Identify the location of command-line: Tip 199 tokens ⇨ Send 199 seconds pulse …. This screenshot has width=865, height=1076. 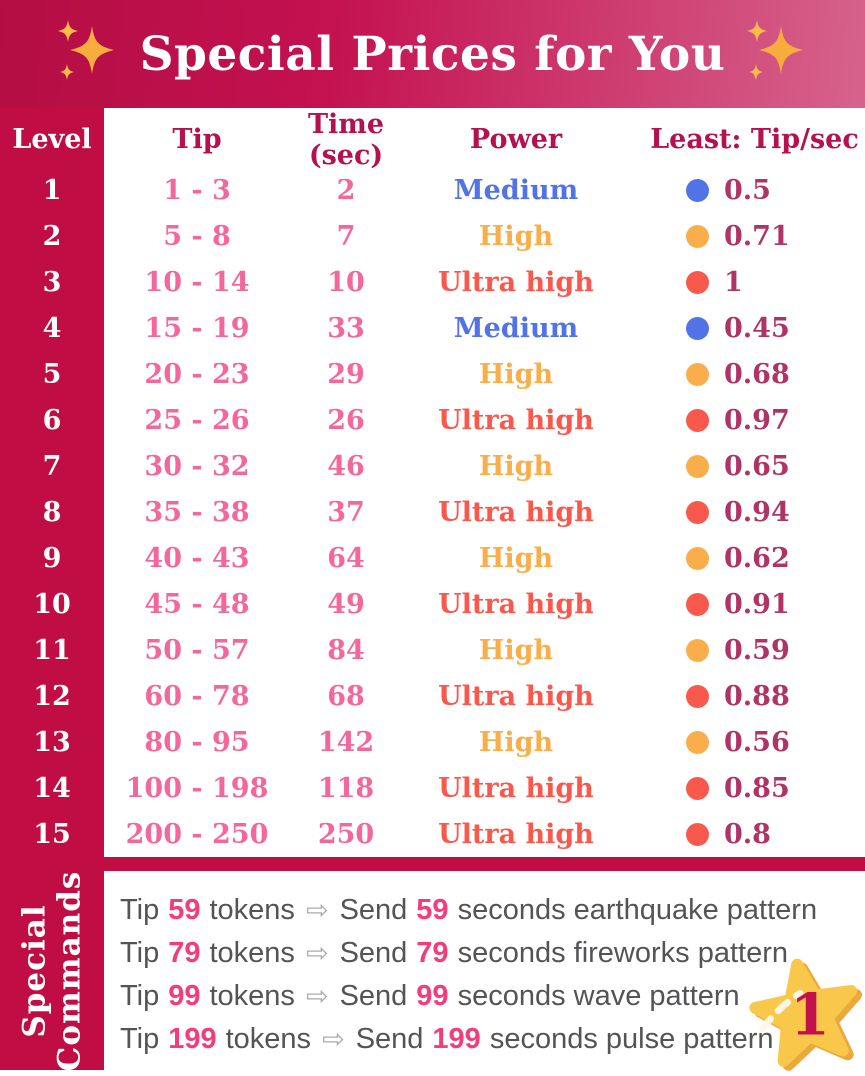
(492, 1039).